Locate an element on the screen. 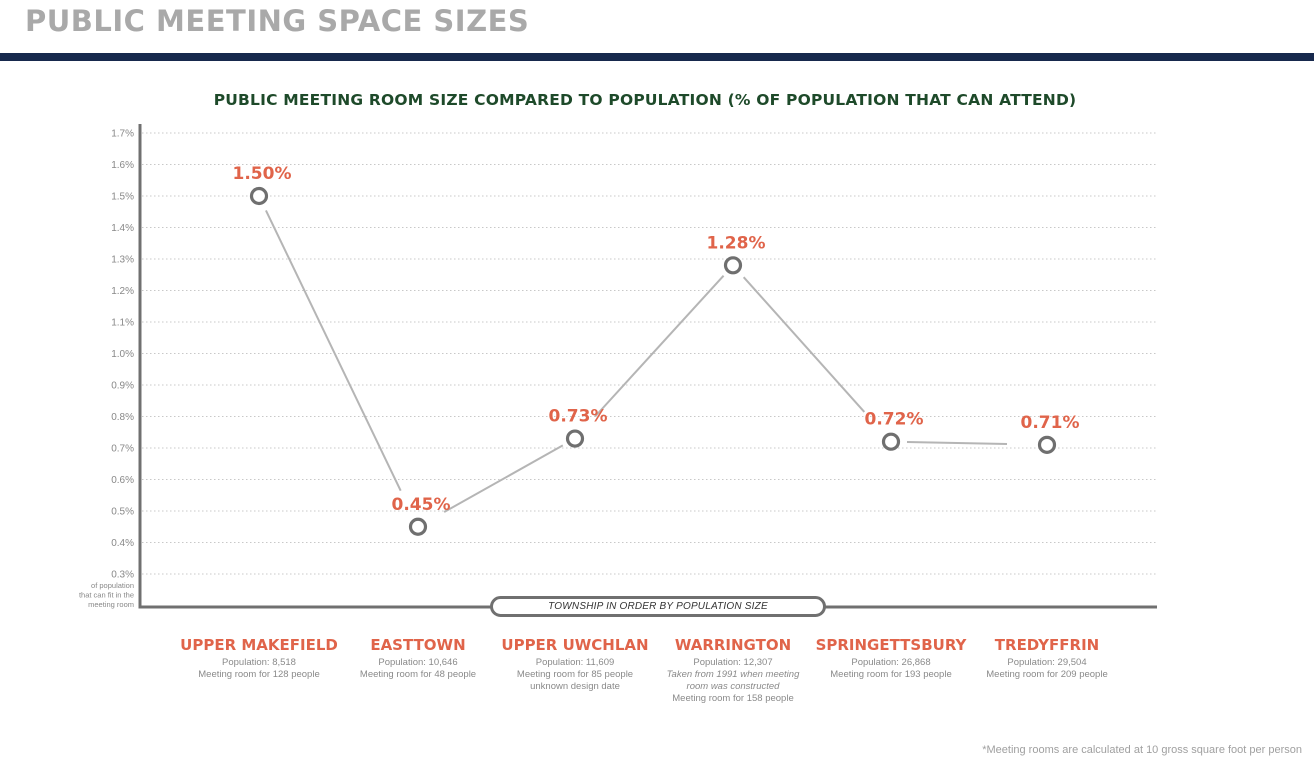  data-label: 0.73% is located at coordinates (578, 417).